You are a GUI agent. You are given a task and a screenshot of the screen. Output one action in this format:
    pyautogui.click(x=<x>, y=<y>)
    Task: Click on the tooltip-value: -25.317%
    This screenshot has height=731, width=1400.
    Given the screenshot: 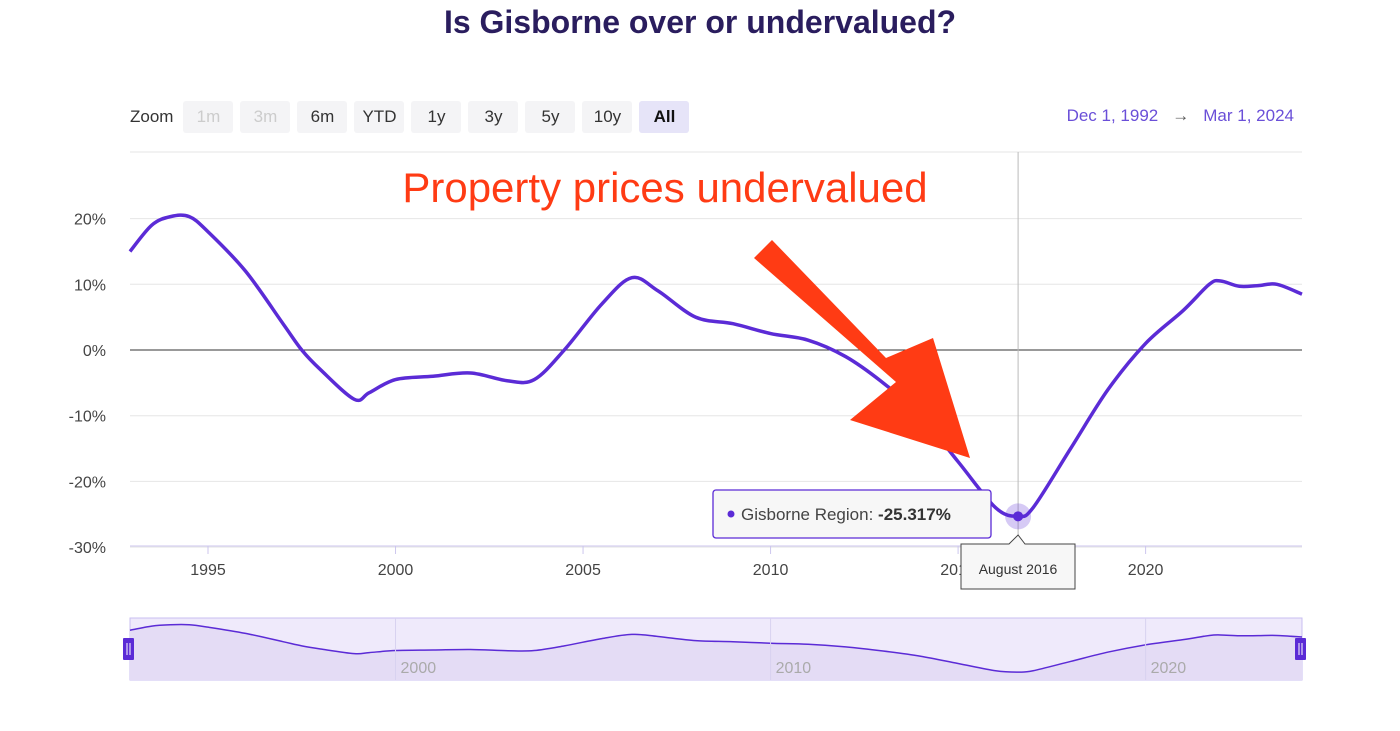 What is the action you would take?
    pyautogui.click(x=914, y=514)
    